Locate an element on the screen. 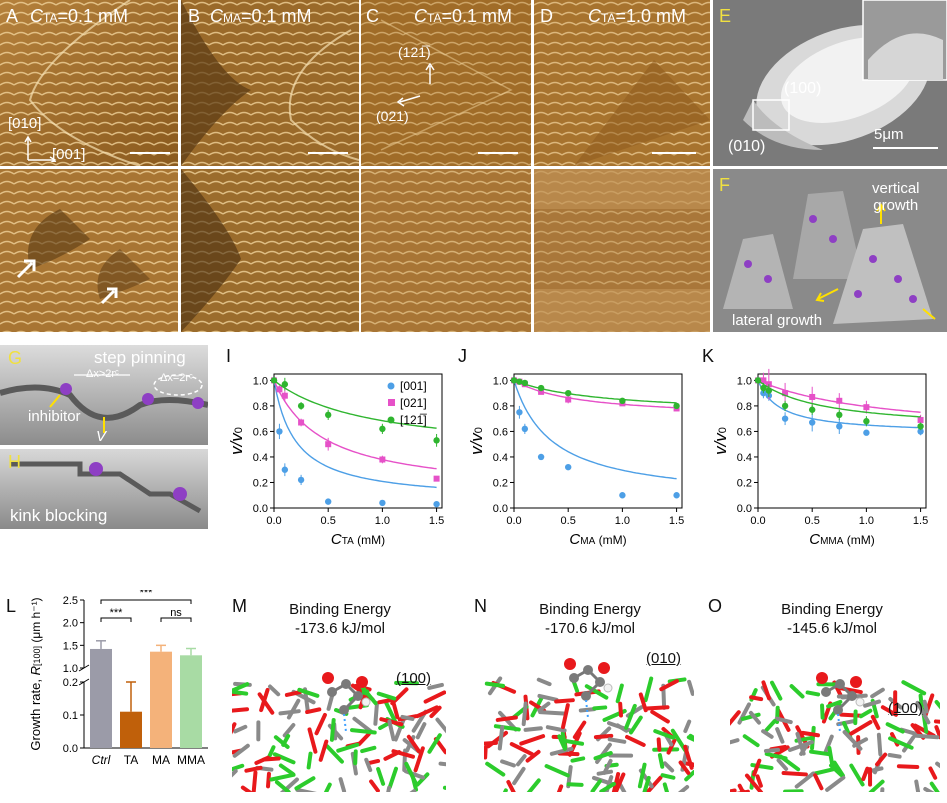 The width and height of the screenshot is (947, 803). label-inhibitor: inhibitor is located at coordinates (54, 416).